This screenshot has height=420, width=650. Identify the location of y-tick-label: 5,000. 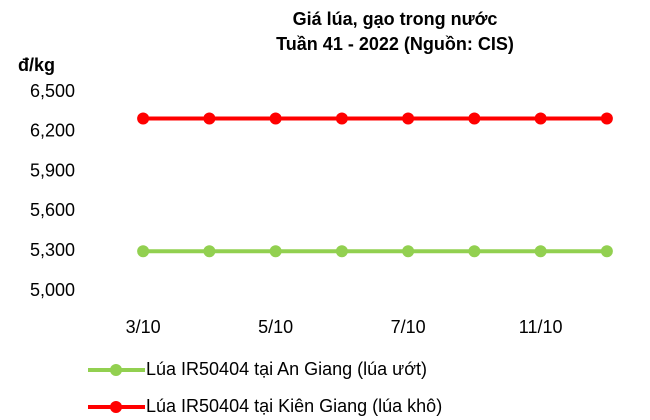
(52, 290).